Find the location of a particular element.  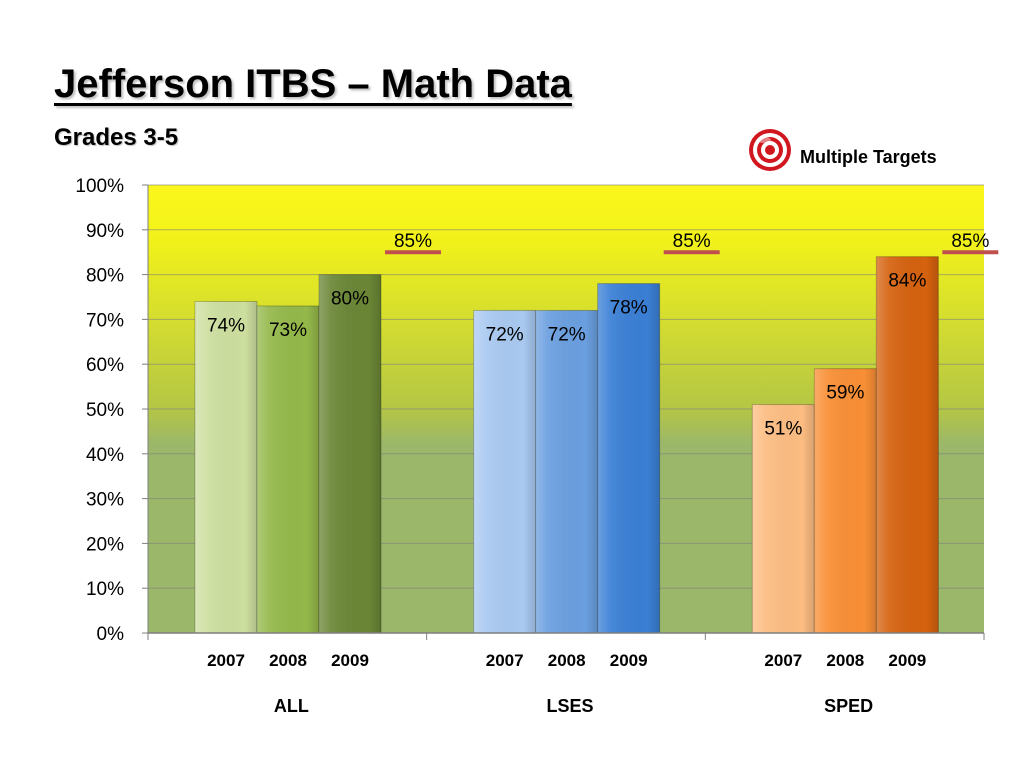

x-group-label: LSES is located at coordinates (569, 706).